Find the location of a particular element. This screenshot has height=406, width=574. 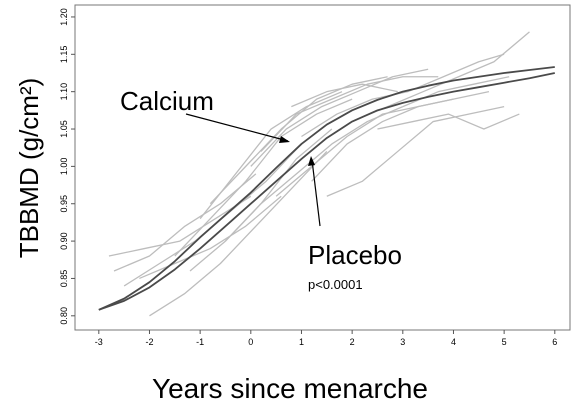

calcium-arrow is located at coordinates (237, 127).